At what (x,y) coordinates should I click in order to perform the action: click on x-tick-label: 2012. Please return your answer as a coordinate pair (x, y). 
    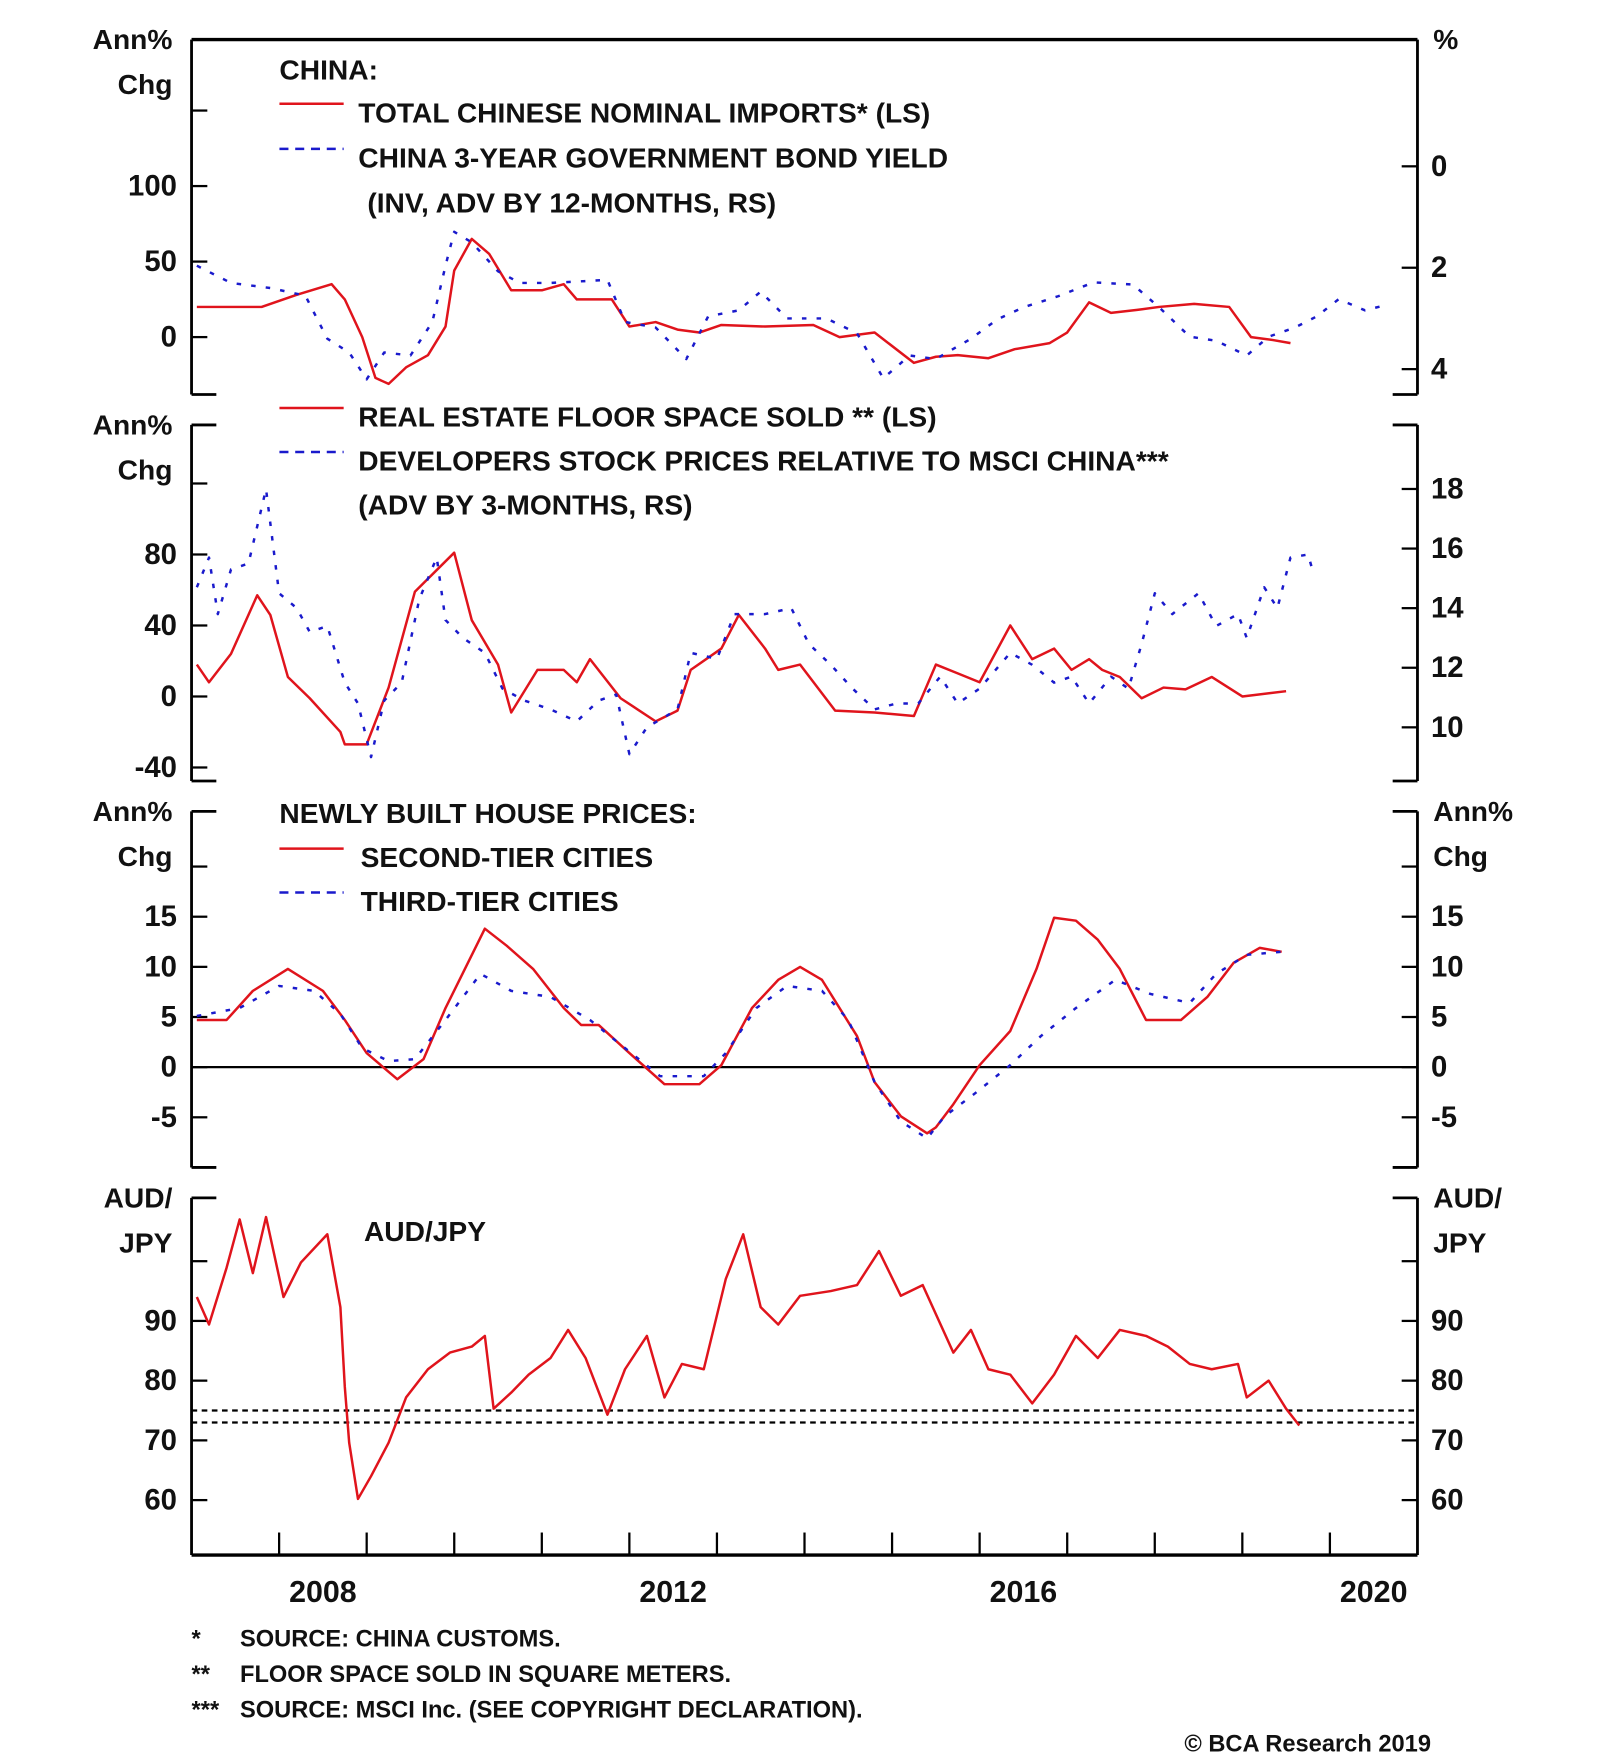
    Looking at the image, I should click on (673, 1592).